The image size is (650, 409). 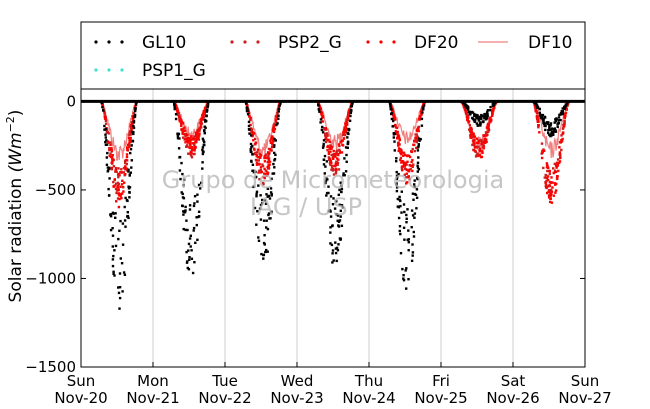 I want to click on legend-dot-marker, so click(x=245, y=42).